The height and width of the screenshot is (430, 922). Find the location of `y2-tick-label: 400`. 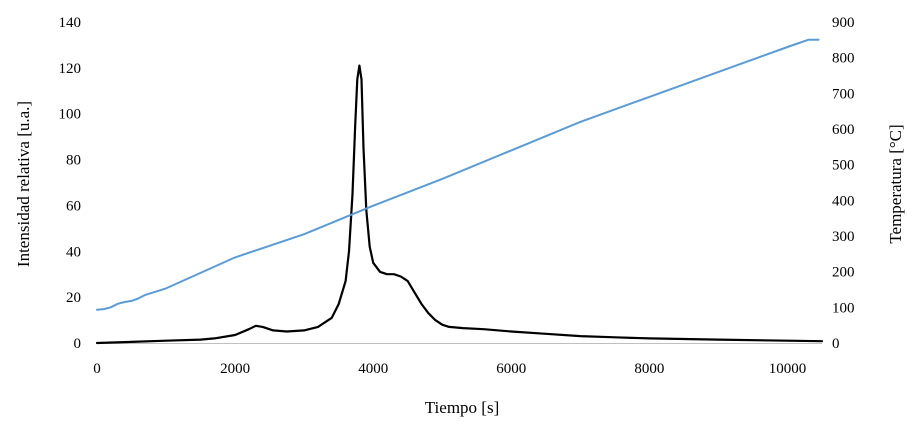

y2-tick-label: 400 is located at coordinates (843, 201).